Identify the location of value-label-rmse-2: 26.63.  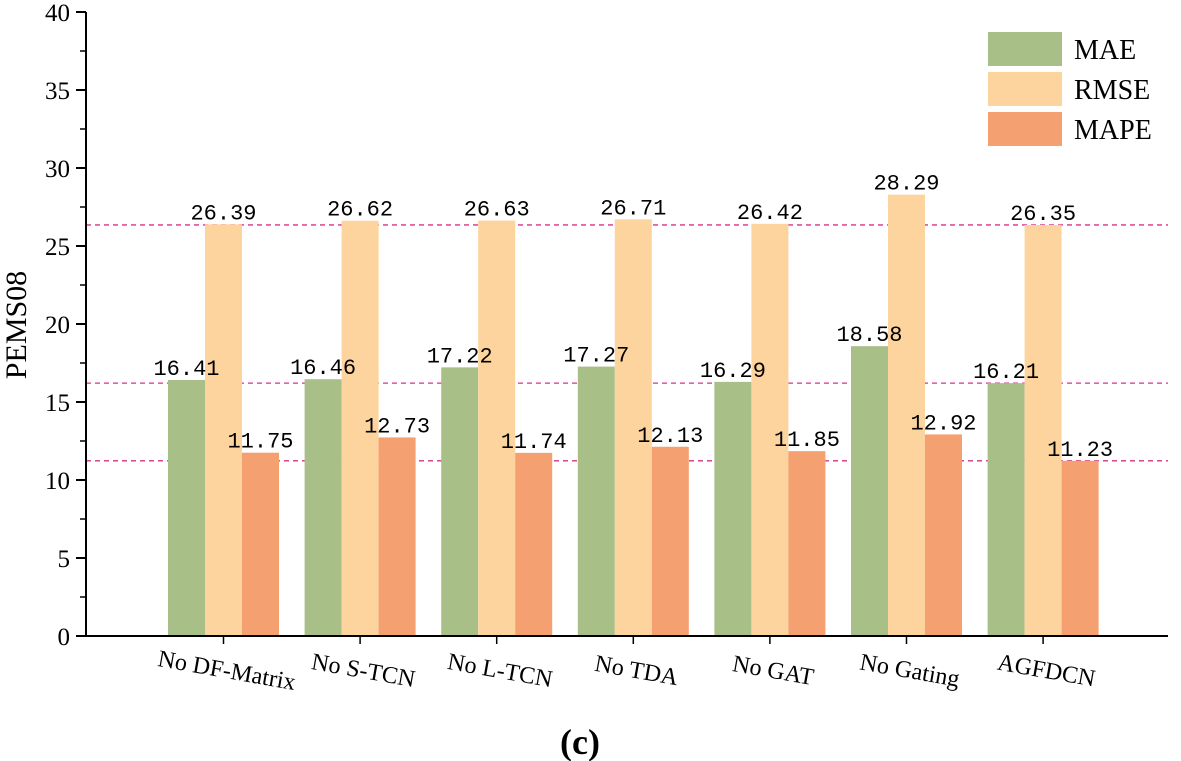
(497, 210).